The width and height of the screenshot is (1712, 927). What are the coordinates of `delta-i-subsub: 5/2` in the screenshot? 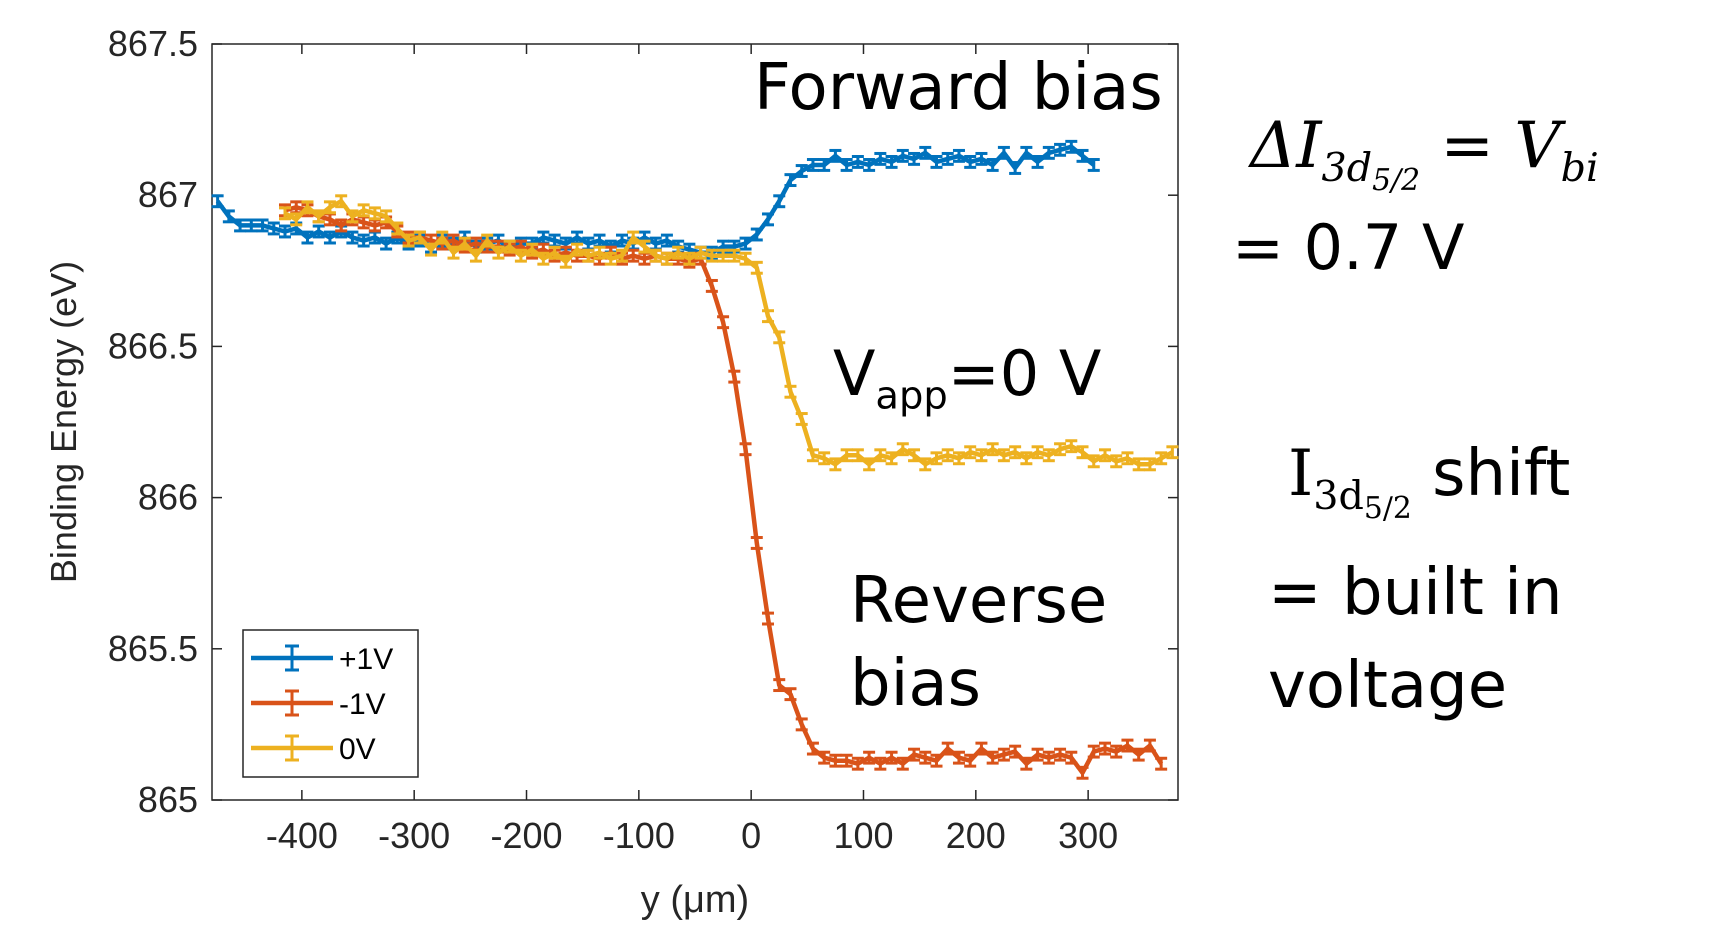 It's located at (1396, 180).